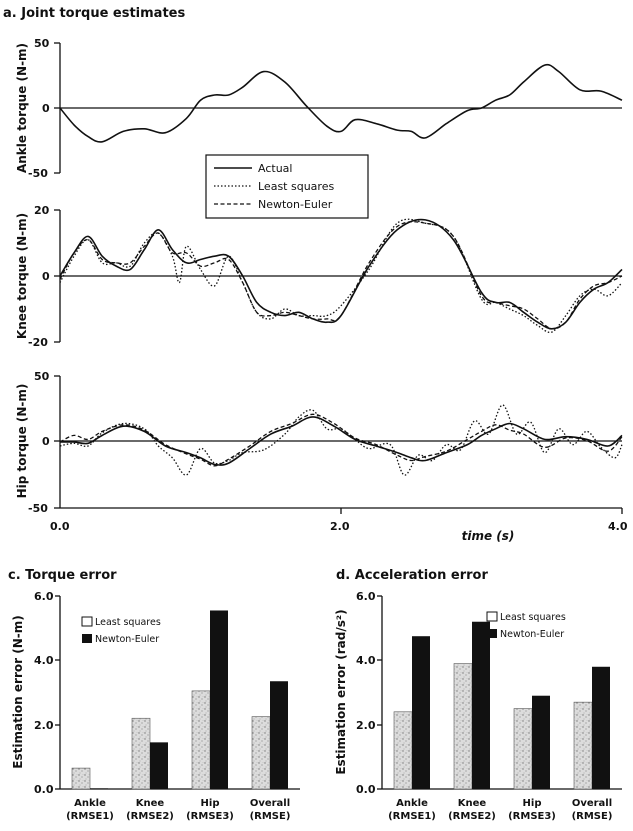  What do you see at coordinates (532, 634) in the screenshot?
I see `legend-d-newton-euler-label: Newton-Euler` at bounding box center [532, 634].